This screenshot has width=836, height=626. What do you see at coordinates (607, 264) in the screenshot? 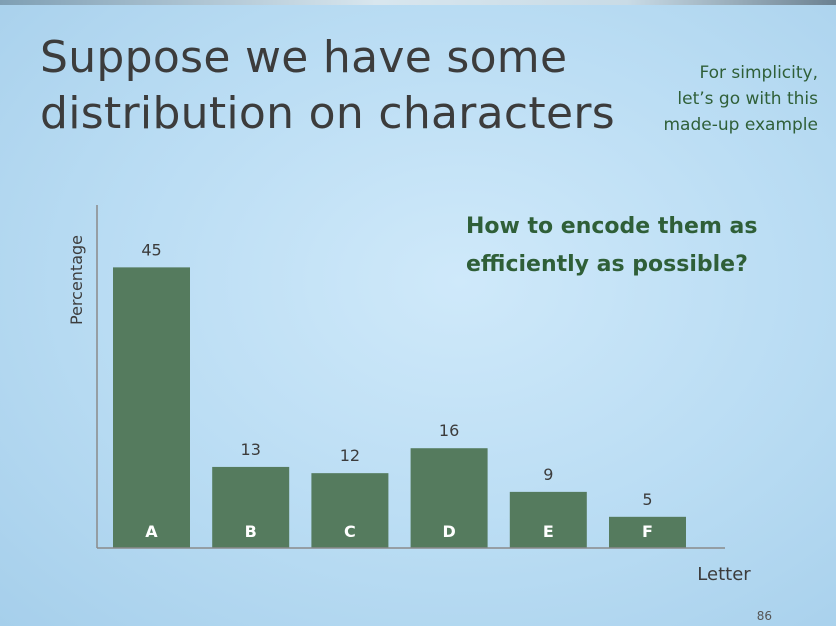
I see `question-line-2: efficiently as possible?` at bounding box center [607, 264].